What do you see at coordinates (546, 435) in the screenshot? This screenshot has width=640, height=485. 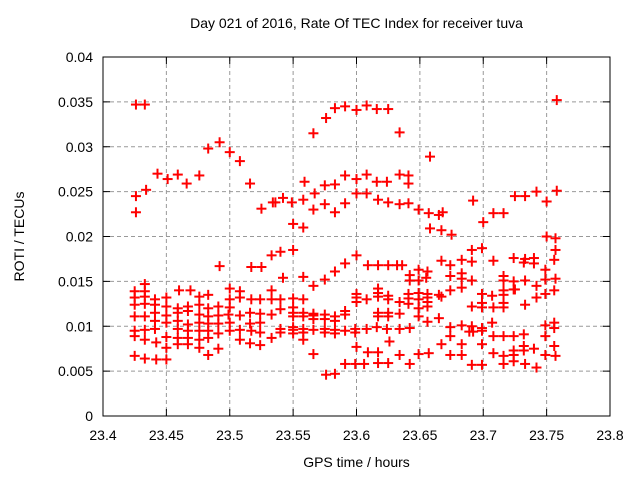 I see `x-tick-label: 23.75` at bounding box center [546, 435].